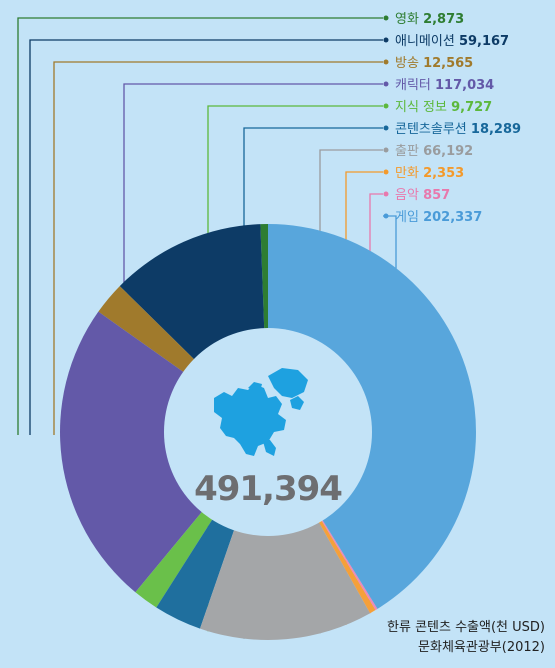 Image resolution: width=555 pixels, height=668 pixels. I want to click on legend-label-9: 게임 202,337, so click(438, 217).